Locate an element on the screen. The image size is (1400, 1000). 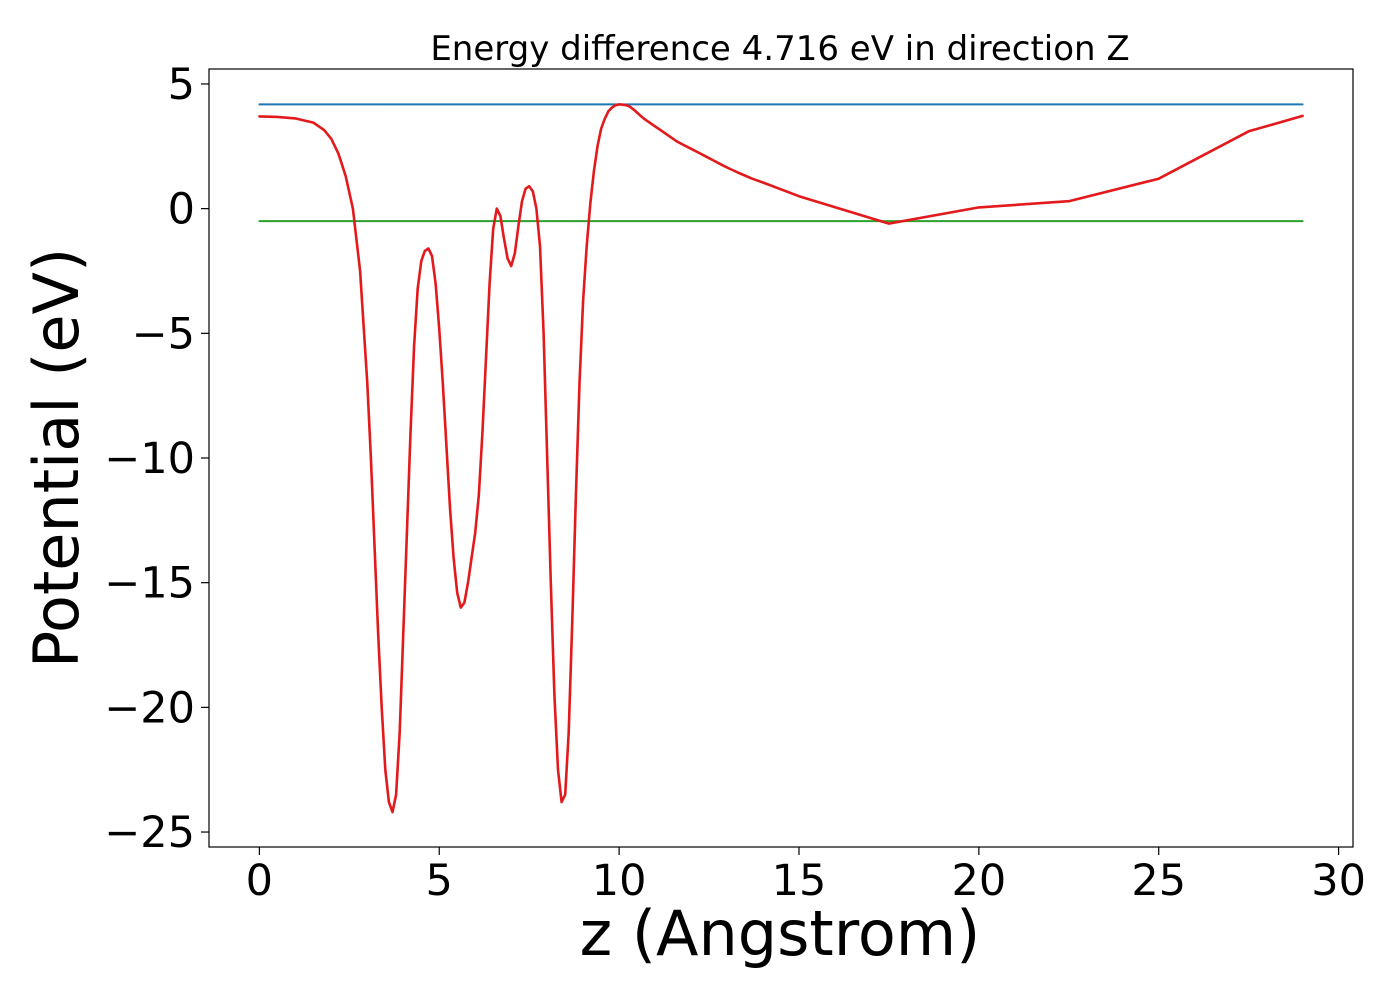
y-axis-title: Potential (eV) is located at coordinates (56, 458).